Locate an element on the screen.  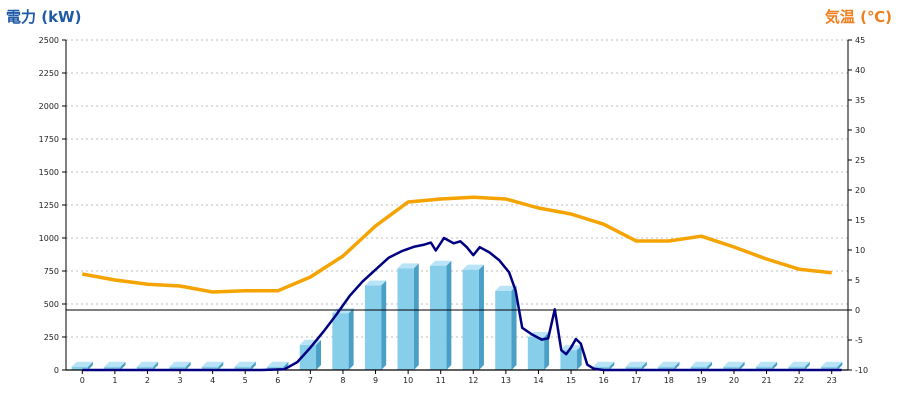
x-tick-label: 1 is located at coordinates (114, 380).